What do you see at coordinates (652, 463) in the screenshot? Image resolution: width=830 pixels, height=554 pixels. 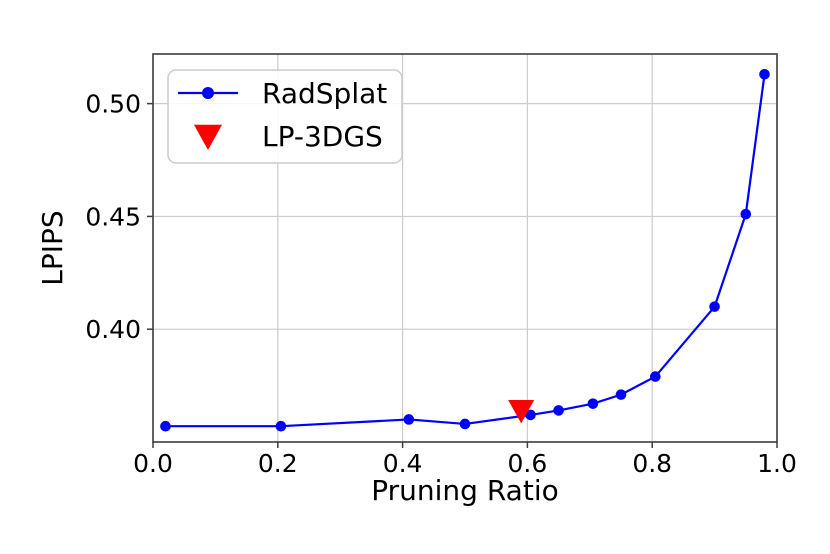 I see `x-tick-label: 0.8` at bounding box center [652, 463].